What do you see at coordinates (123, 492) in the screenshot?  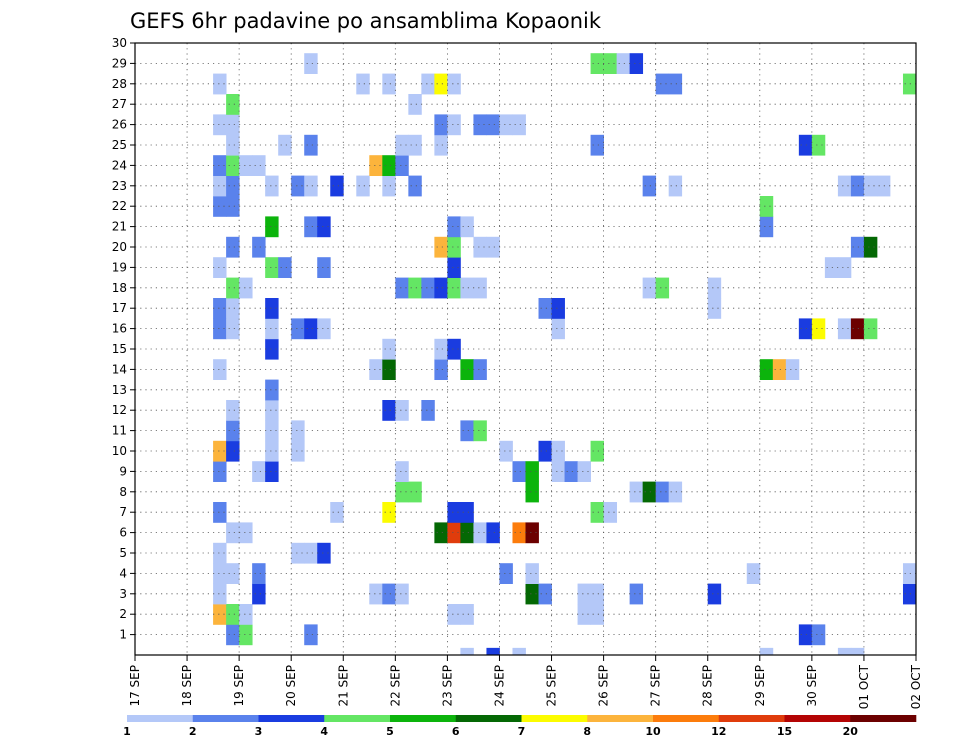 I see `y-tick-label: 8` at bounding box center [123, 492].